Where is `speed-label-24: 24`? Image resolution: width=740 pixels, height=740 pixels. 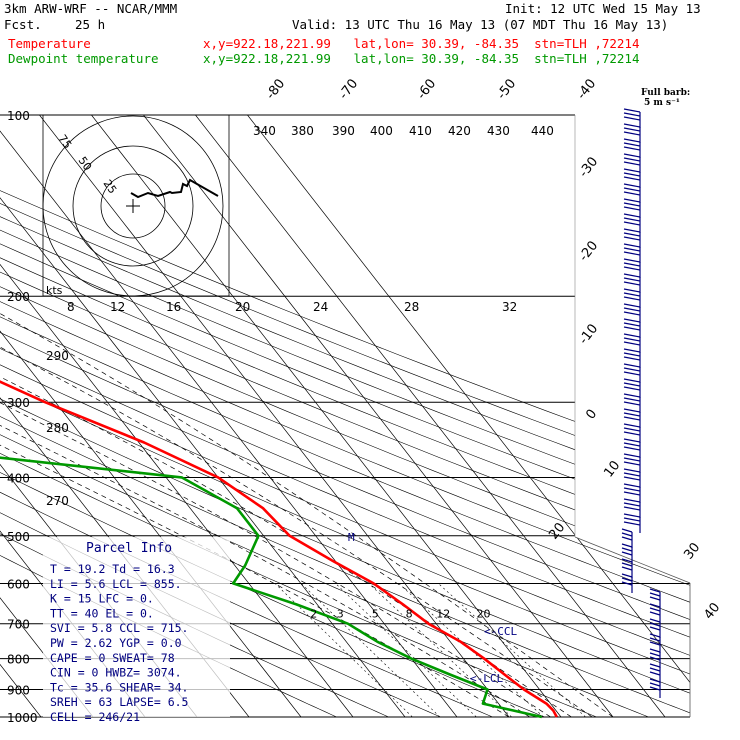 speed-label-24: 24 is located at coordinates (320, 307).